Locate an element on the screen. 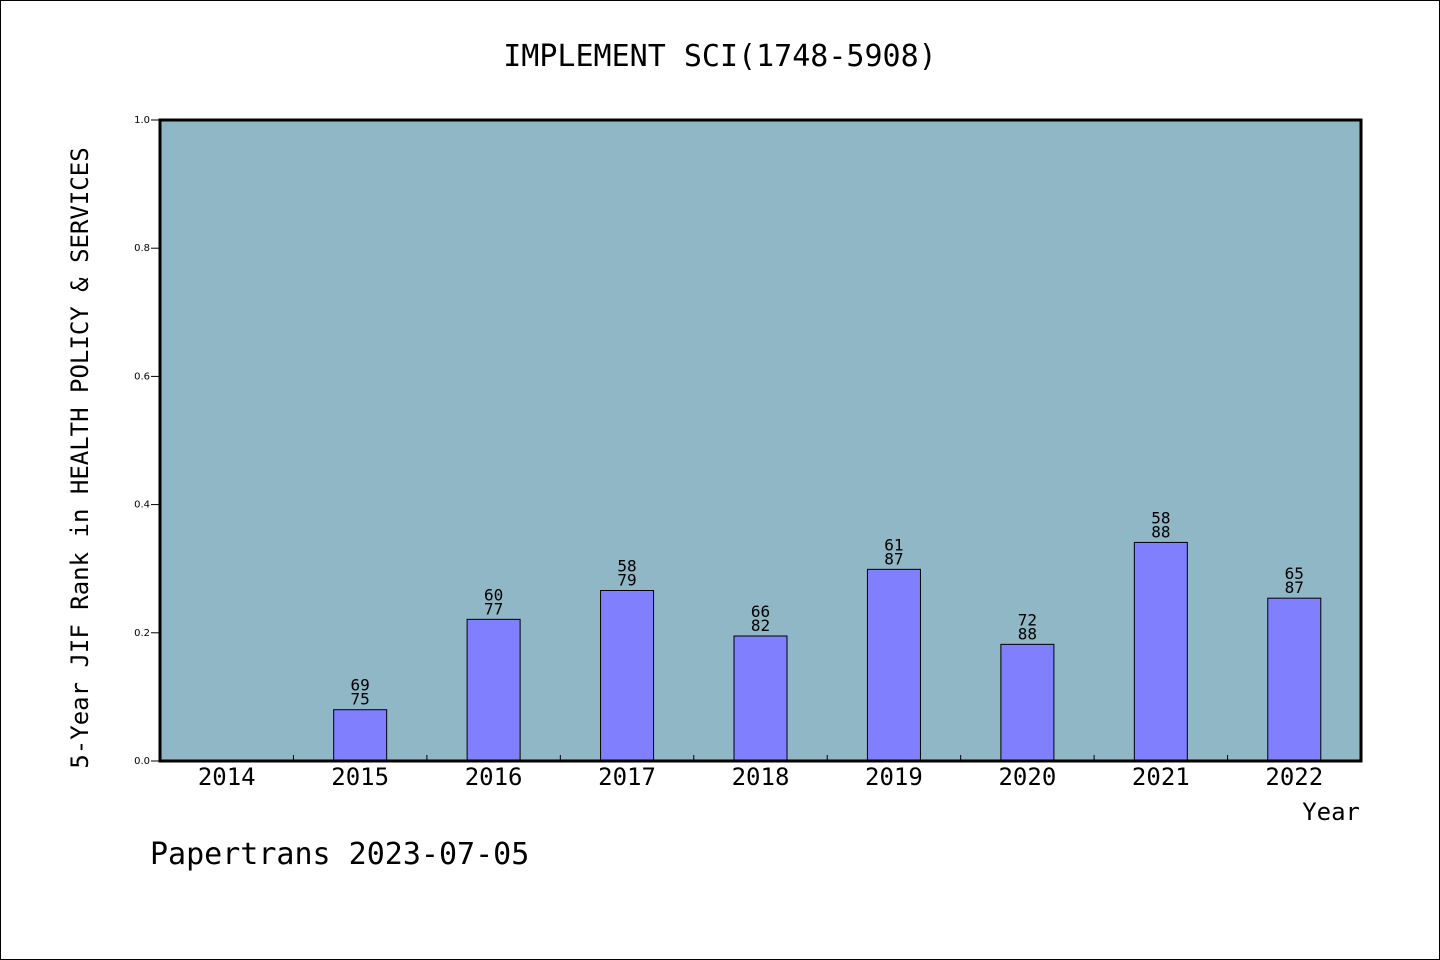 This screenshot has height=960, width=1440. bar-2020 is located at coordinates (1027, 702).